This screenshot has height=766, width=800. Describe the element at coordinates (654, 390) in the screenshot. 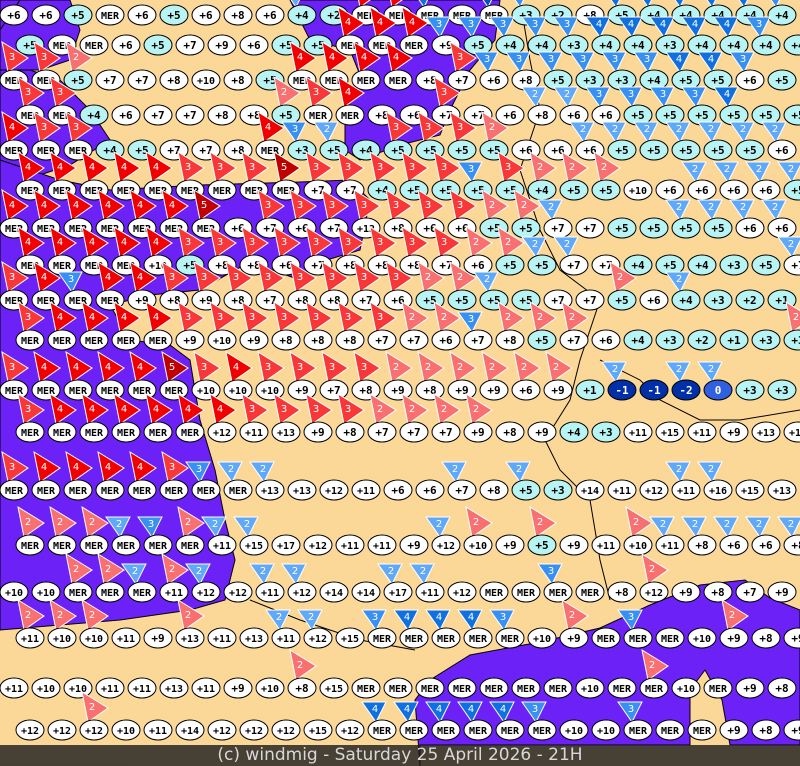

I see `temperature-label: -1` at that location.